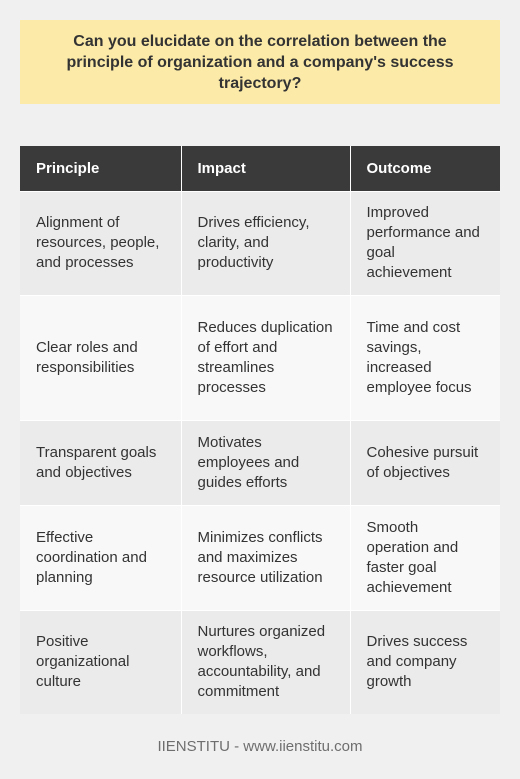 Image resolution: width=520 pixels, height=779 pixels. What do you see at coordinates (265, 168) in the screenshot?
I see `column-header-impact: Impact` at bounding box center [265, 168].